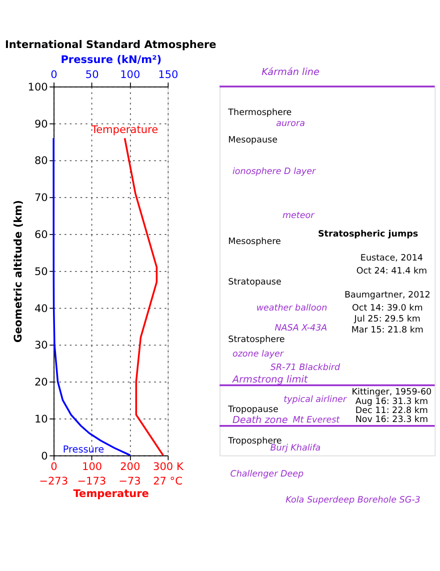 This screenshot has height=571, width=440. Describe the element at coordinates (92, 75) in the screenshot. I see `x2-tick-label: 50` at that location.